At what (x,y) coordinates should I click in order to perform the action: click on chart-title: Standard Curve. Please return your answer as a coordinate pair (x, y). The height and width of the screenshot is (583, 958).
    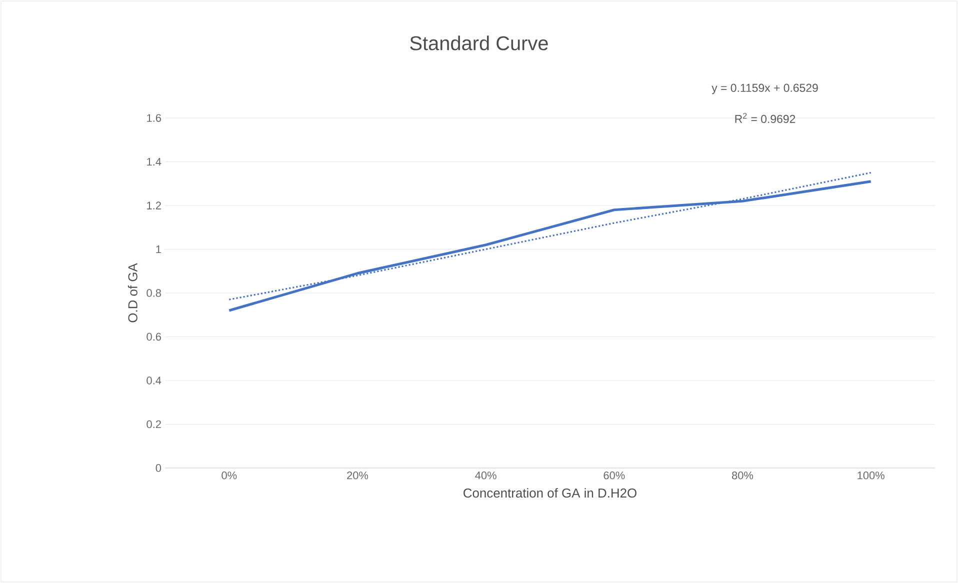
    Looking at the image, I should click on (479, 43).